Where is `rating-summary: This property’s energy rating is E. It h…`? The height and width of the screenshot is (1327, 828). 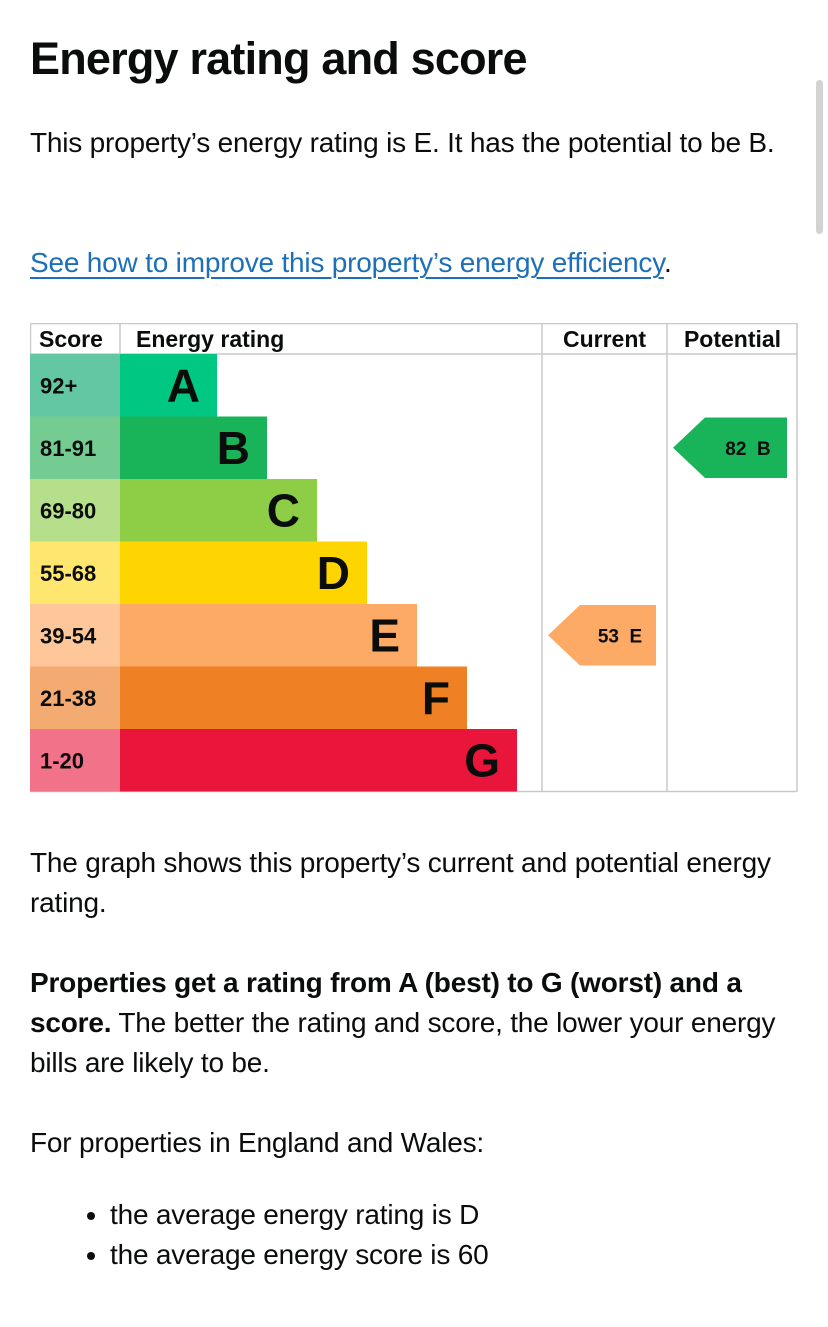 rating-summary: This property’s energy rating is E. It h… is located at coordinates (402, 142).